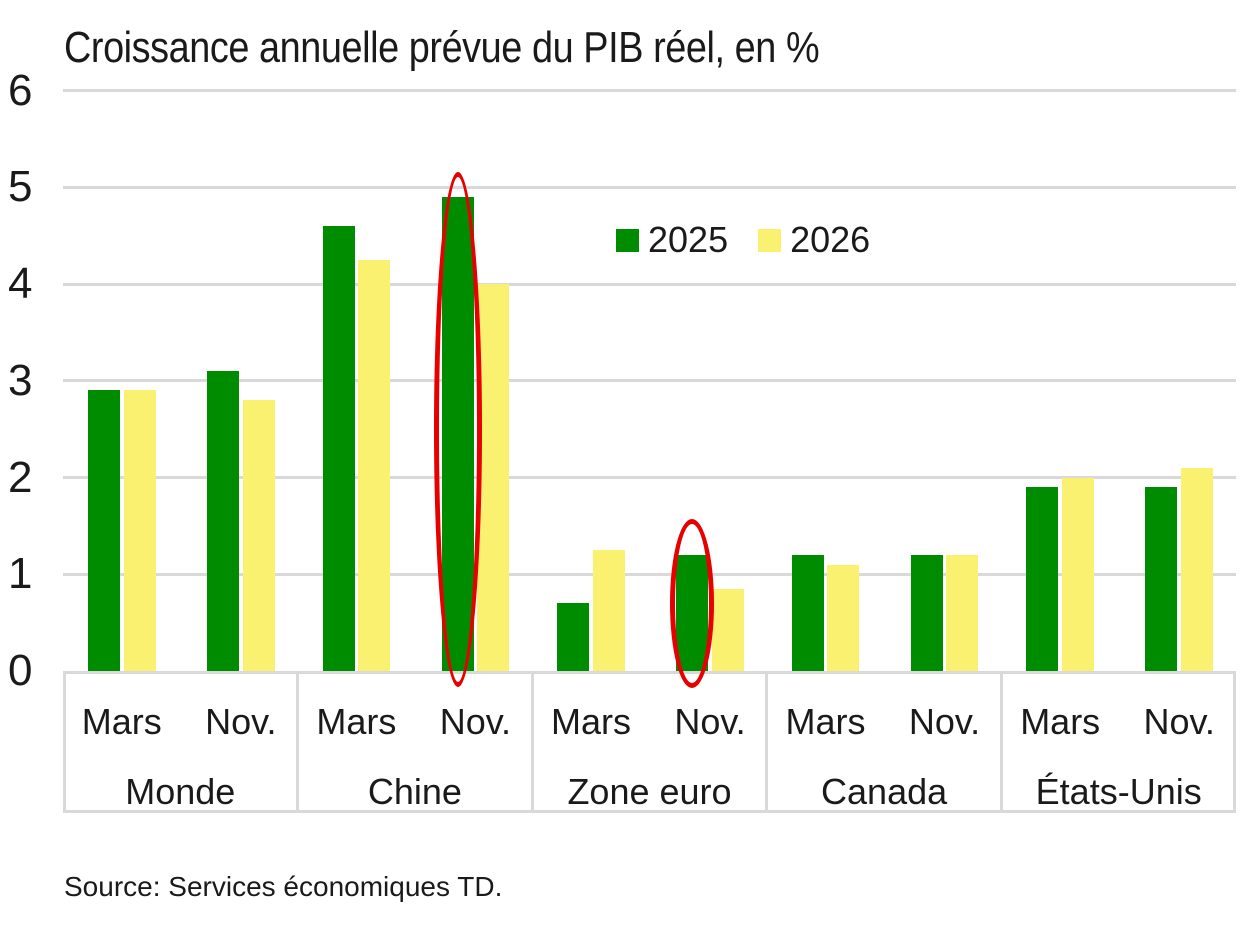  Describe the element at coordinates (20, 380) in the screenshot. I see `y-tick-label-3: 3` at that location.